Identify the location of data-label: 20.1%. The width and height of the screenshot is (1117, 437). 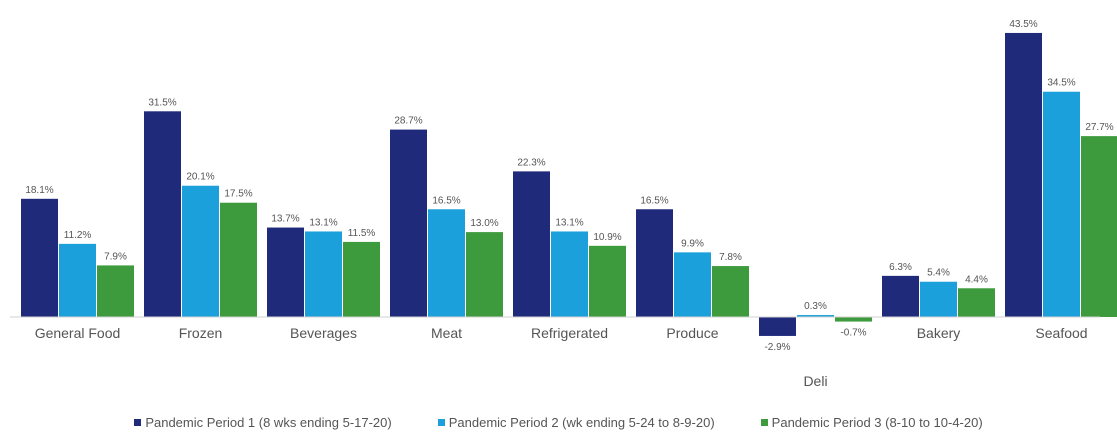
(200, 177).